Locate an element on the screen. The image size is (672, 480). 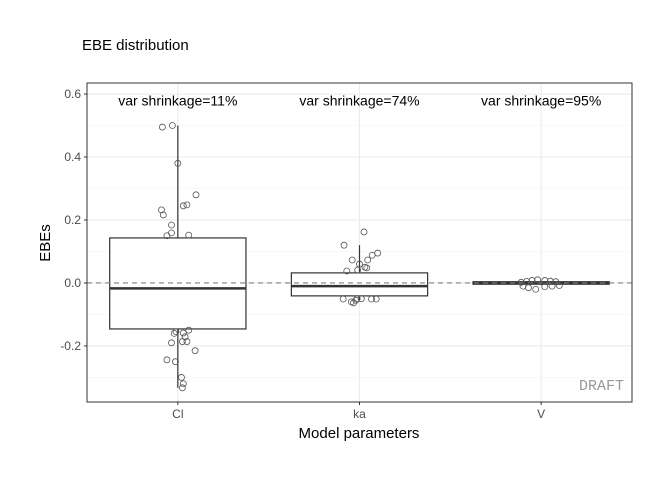
shrinkage-annotation: var shrinkage=11% is located at coordinates (177, 100).